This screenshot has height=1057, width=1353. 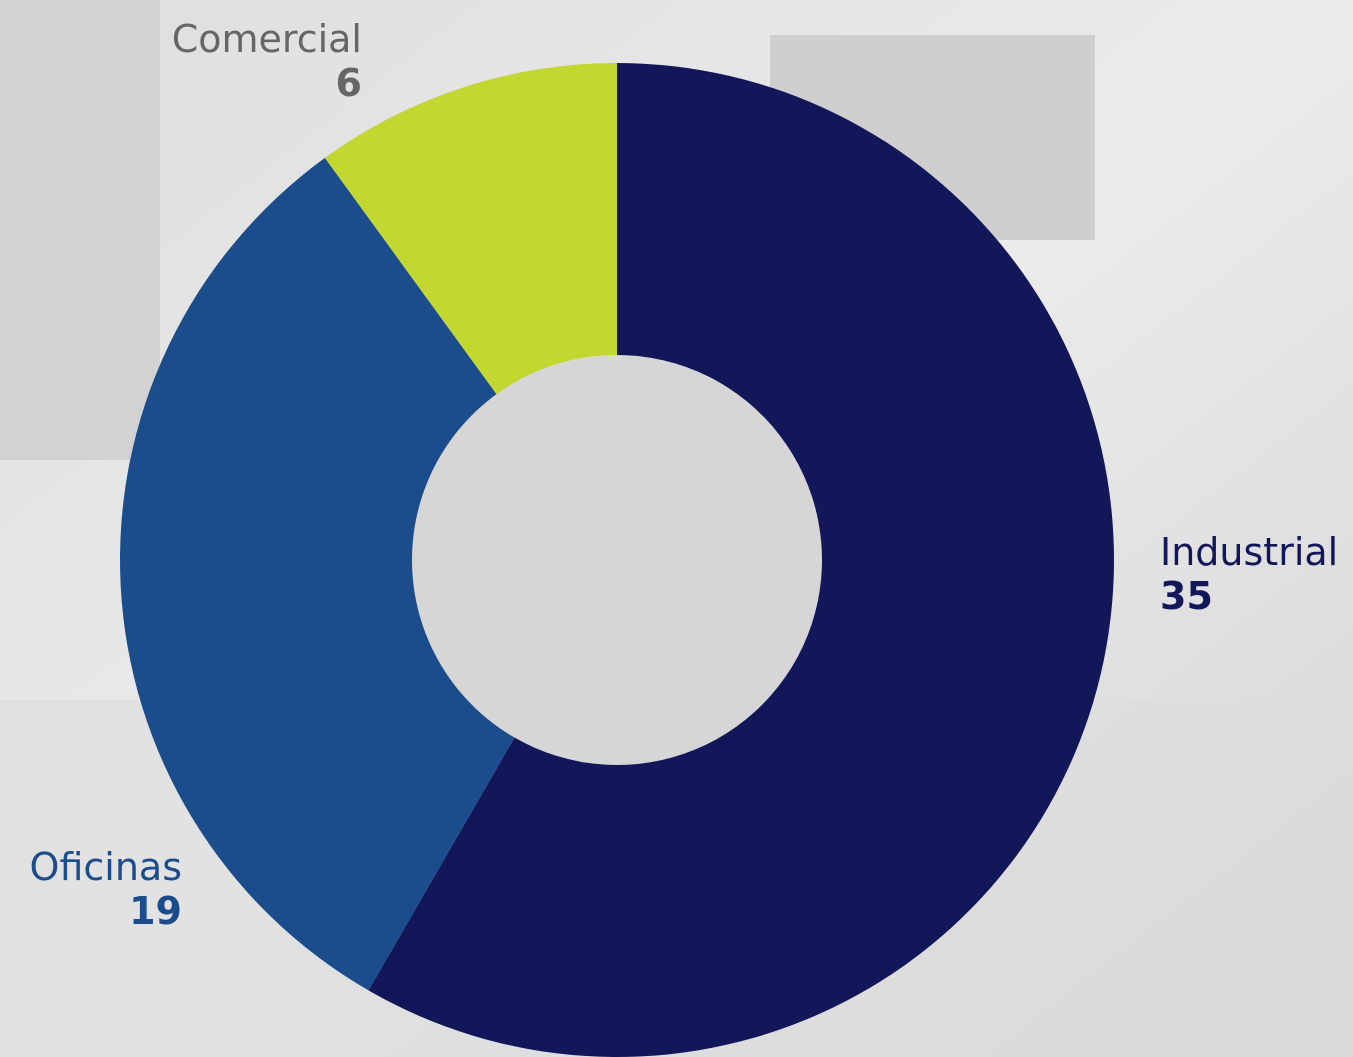 I want to click on category-label: Industrial, so click(x=1249, y=552).